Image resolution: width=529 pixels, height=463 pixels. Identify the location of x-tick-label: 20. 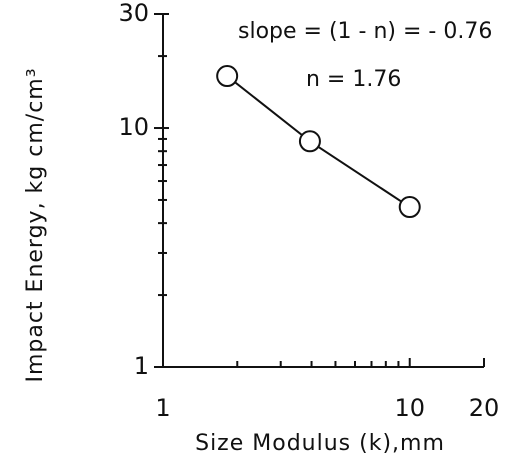
(484, 408).